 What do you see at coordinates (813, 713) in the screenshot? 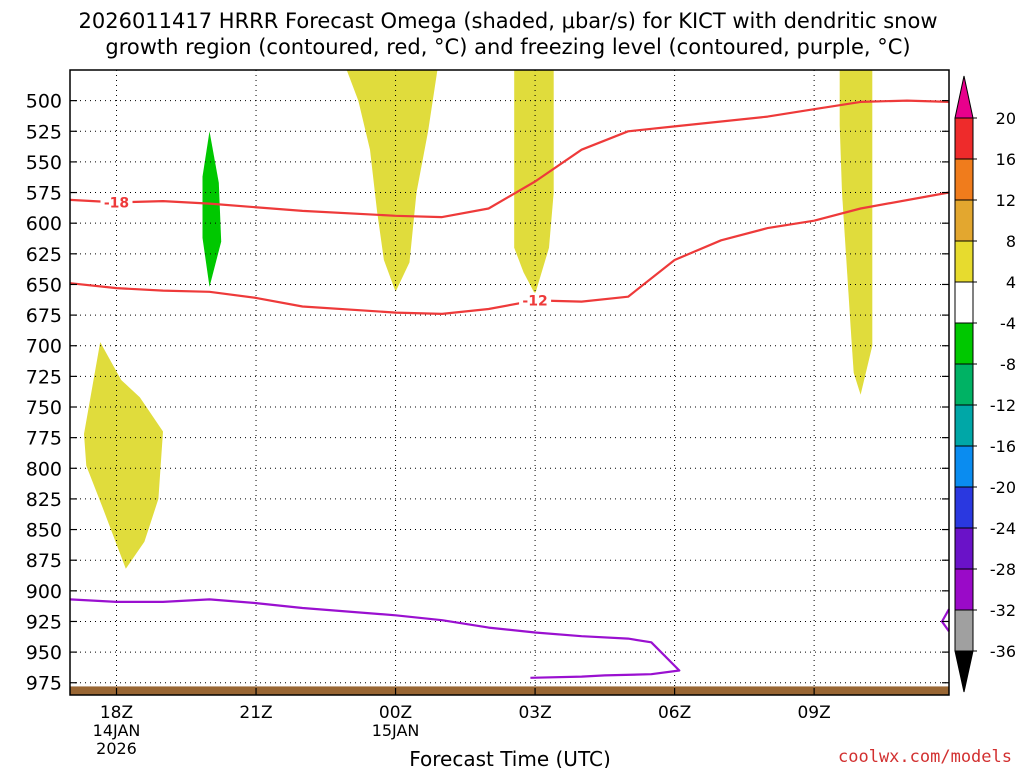
I see `x-tick-label-09Z: 09Z` at bounding box center [813, 713].